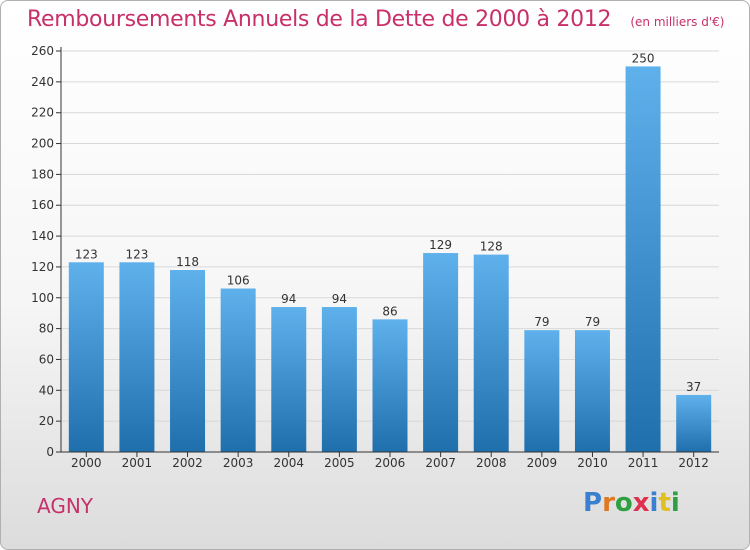 The image size is (750, 550). Describe the element at coordinates (42, 144) in the screenshot. I see `y-tick-label: 200` at that location.